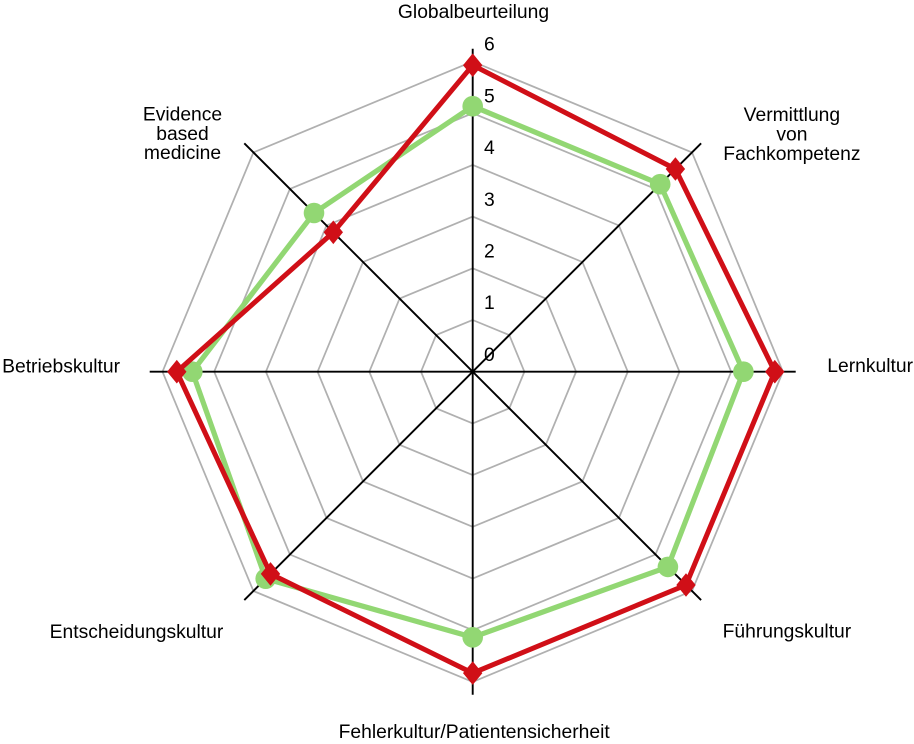 The image size is (914, 744). I want to click on svg-text: 6, so click(489, 45).